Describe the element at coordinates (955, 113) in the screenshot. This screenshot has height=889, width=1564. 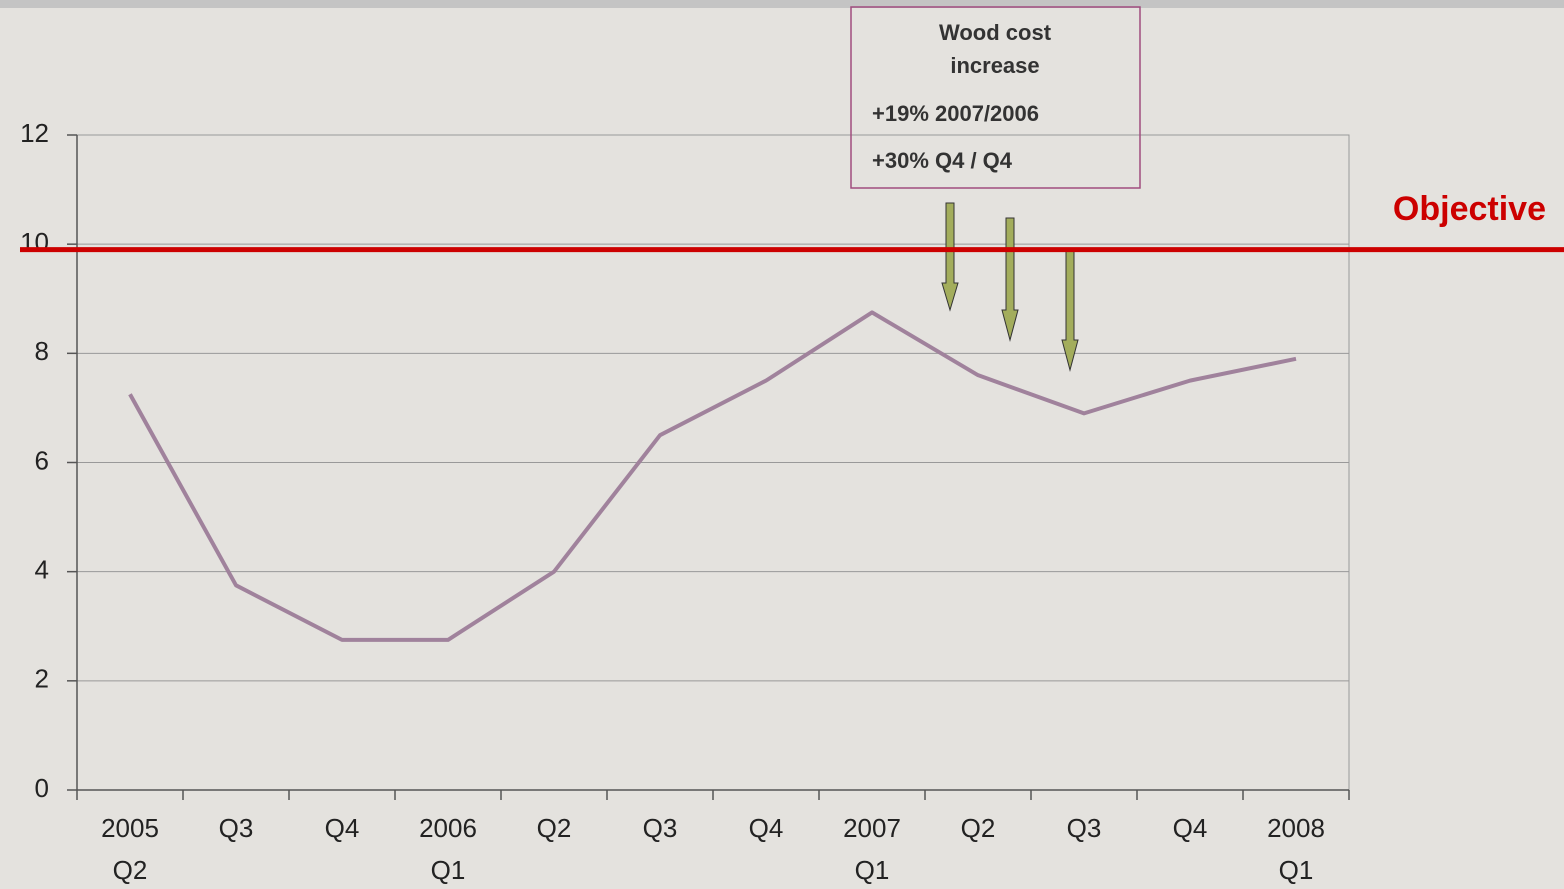
I see `annotation-line: +19% 2007/2006` at that location.